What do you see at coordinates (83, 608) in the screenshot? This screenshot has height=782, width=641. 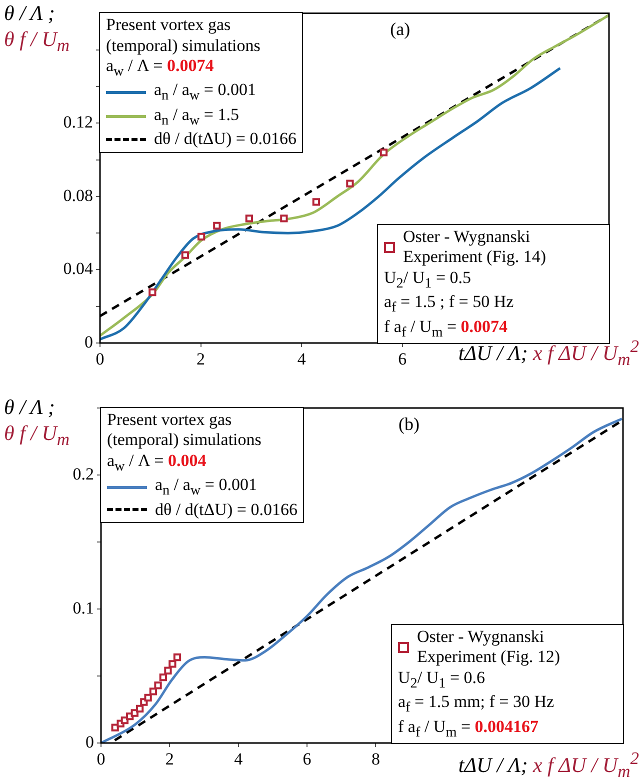 I see `y-tick-label: 0.1` at bounding box center [83, 608].